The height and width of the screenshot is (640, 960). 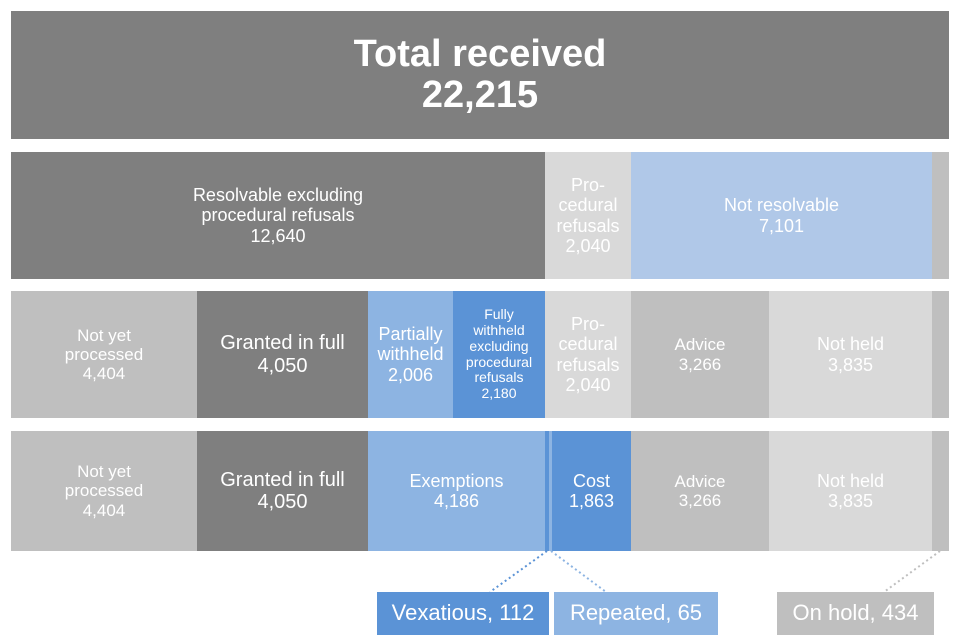 I want to click on not-yet-processed-label-3: Not yet processed, so click(x=104, y=481).